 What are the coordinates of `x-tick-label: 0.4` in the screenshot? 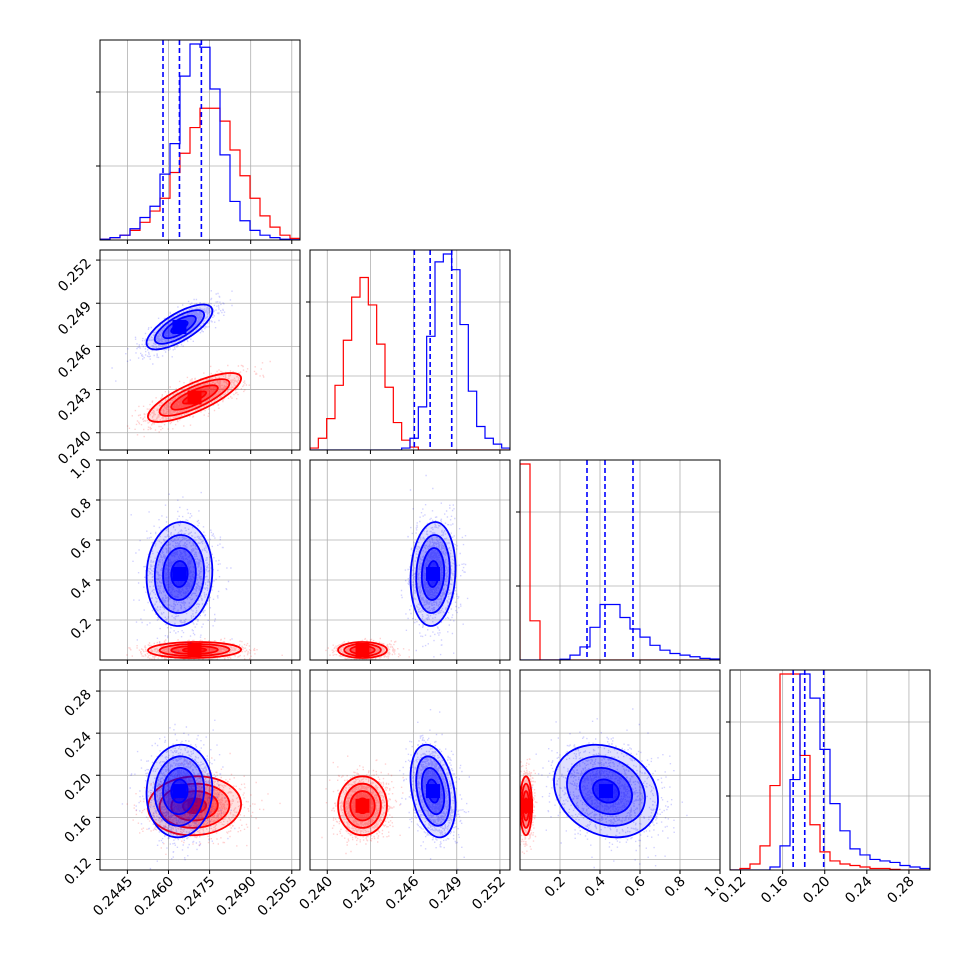 It's located at (595, 886).